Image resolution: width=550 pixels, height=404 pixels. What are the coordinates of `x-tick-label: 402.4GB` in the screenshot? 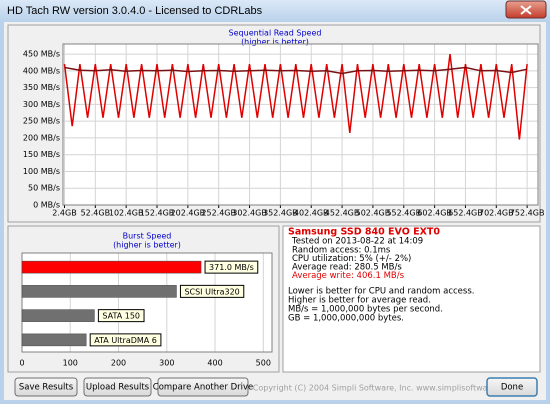 It's located at (311, 213).